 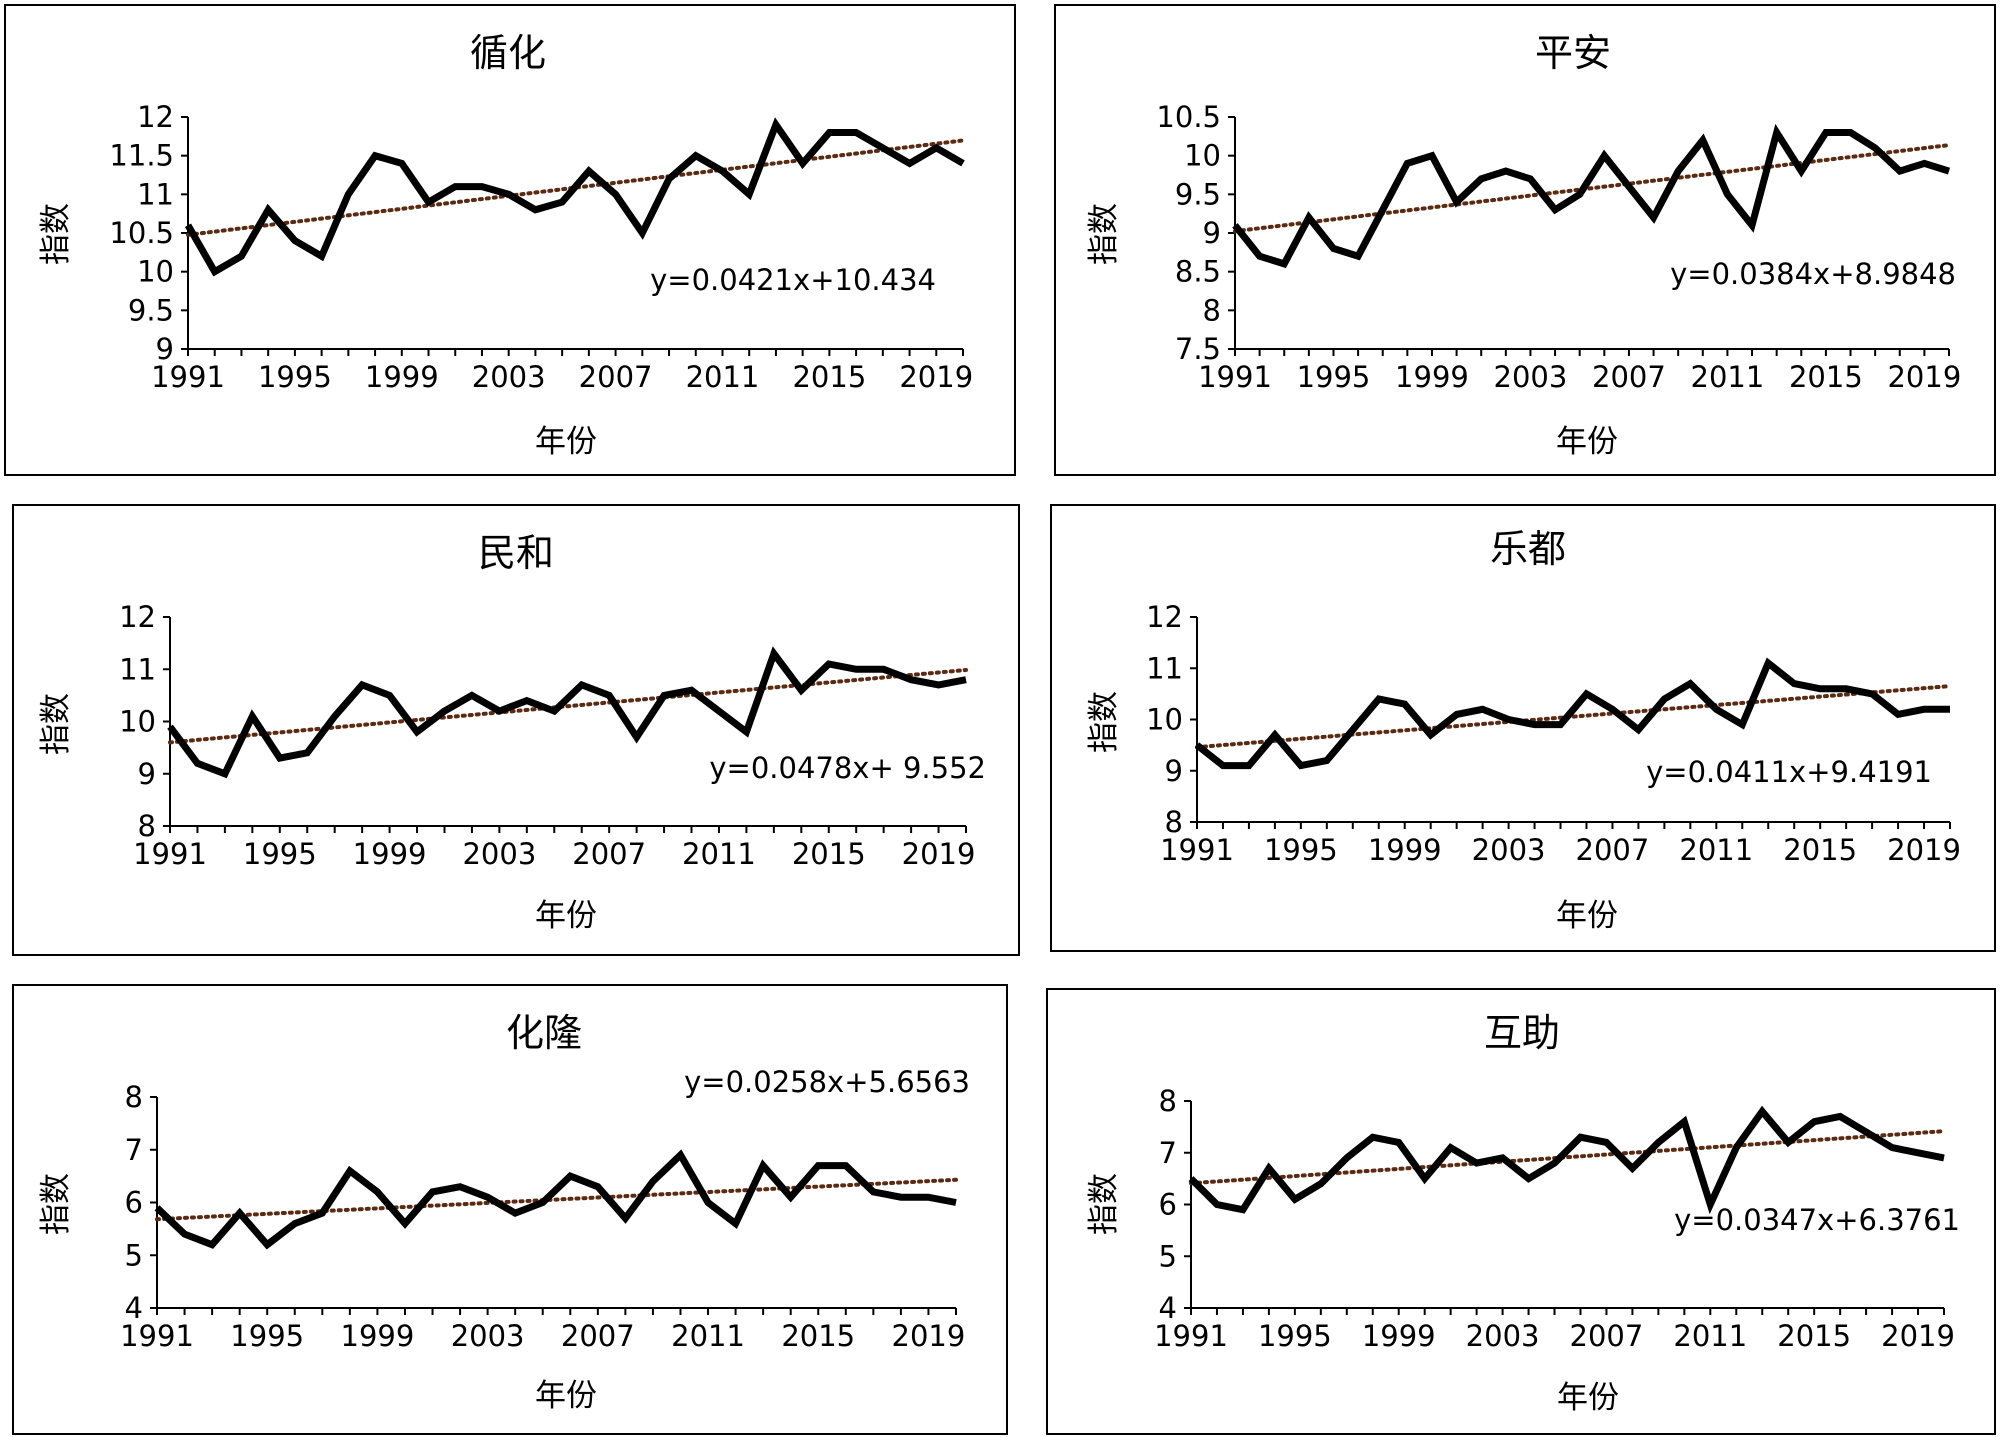 What do you see at coordinates (1198, 349) in the screenshot?
I see `y-tick-label: 7.5` at bounding box center [1198, 349].